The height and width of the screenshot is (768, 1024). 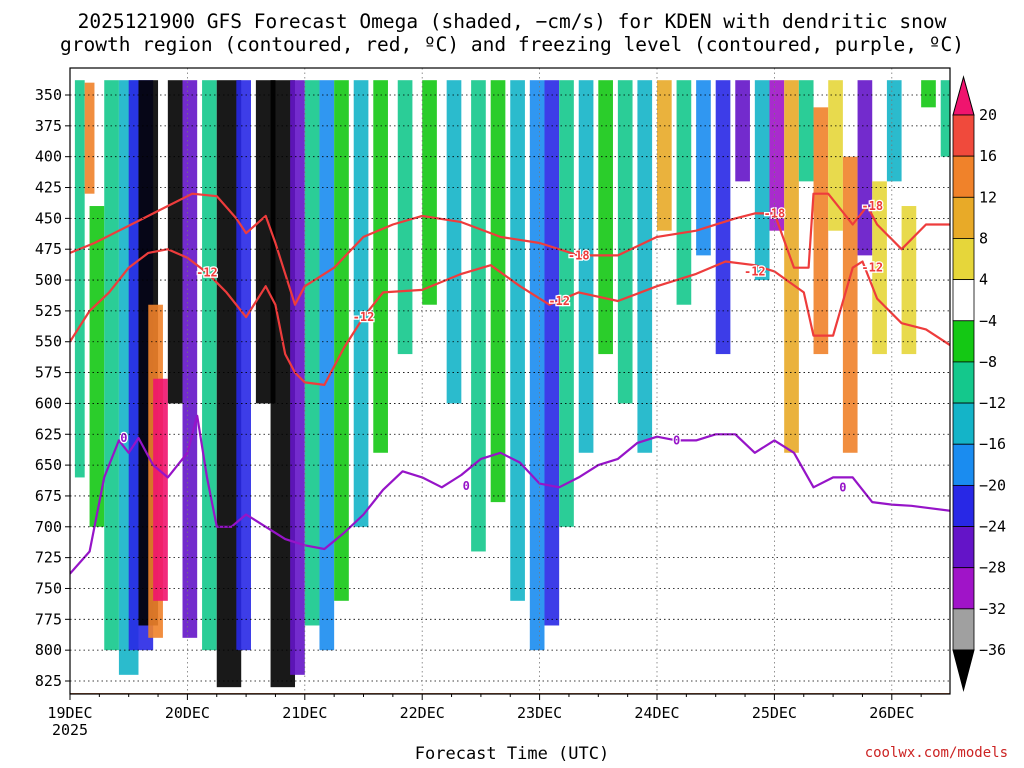 What do you see at coordinates (48, 681) in the screenshot?
I see `y-tick-label: 825` at bounding box center [48, 681].